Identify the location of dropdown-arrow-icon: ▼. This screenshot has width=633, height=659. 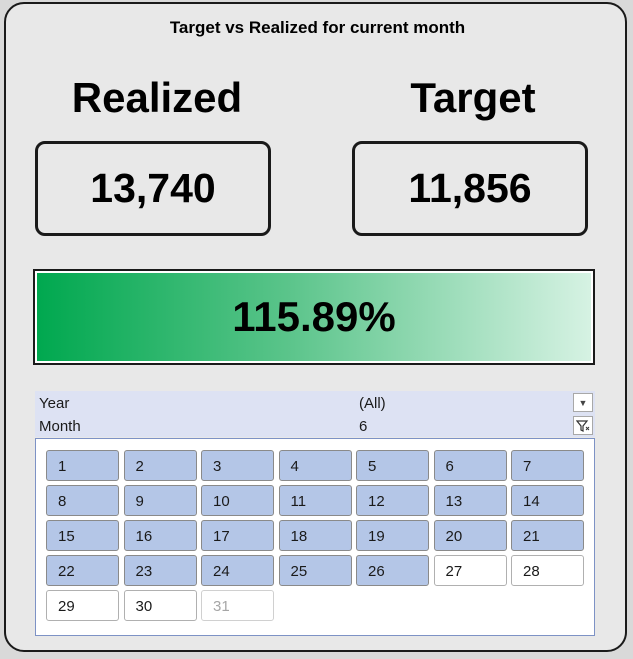
(583, 402).